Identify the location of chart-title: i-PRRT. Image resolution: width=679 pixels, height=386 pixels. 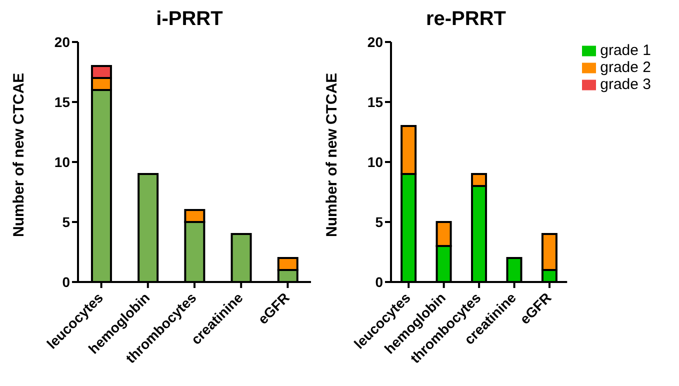
(189, 20).